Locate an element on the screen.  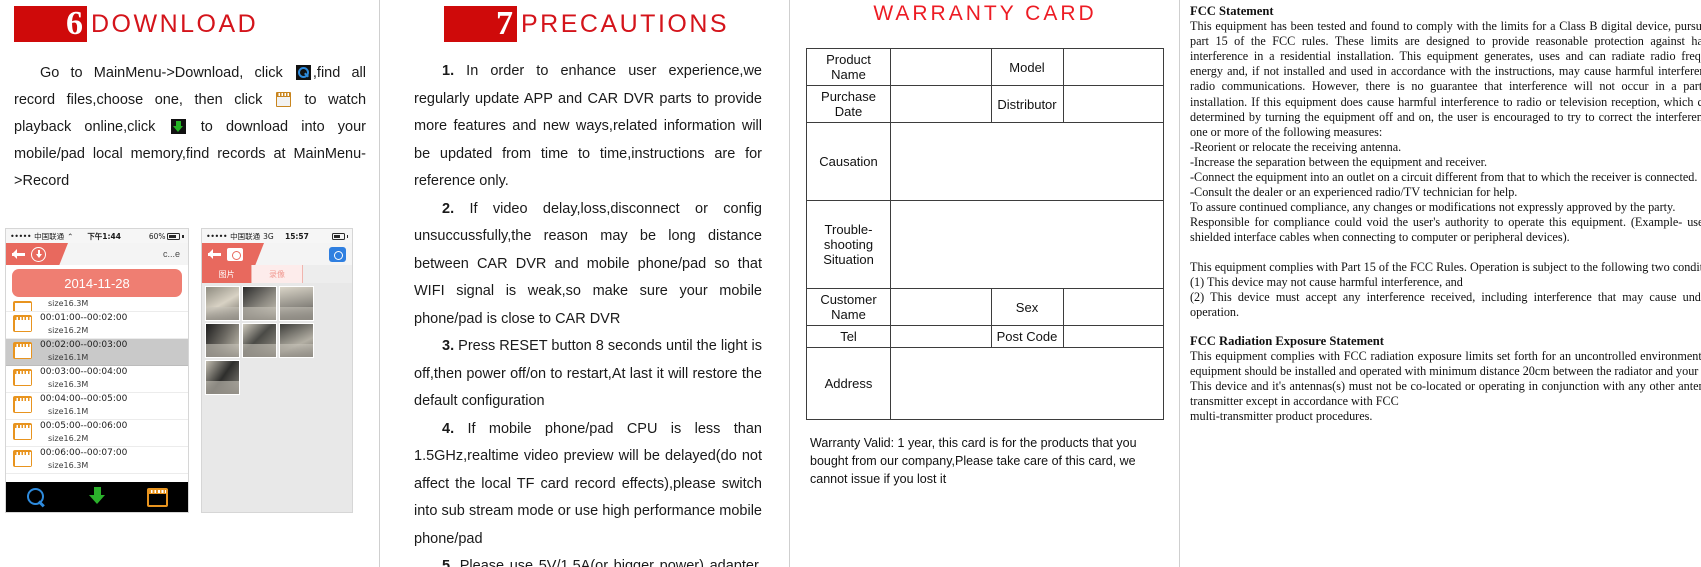
cell-label-causation: Causation is located at coordinates (848, 161).